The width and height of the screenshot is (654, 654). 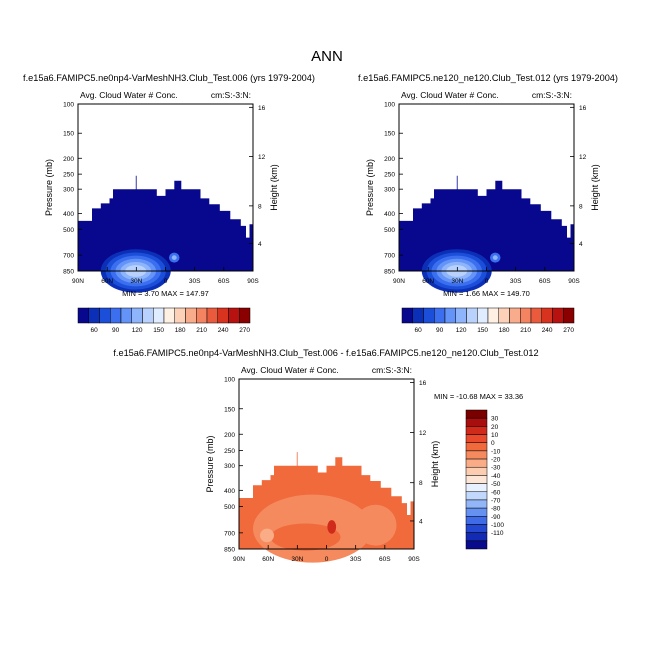 I want to click on y-tick-label: 500, so click(x=68, y=230).